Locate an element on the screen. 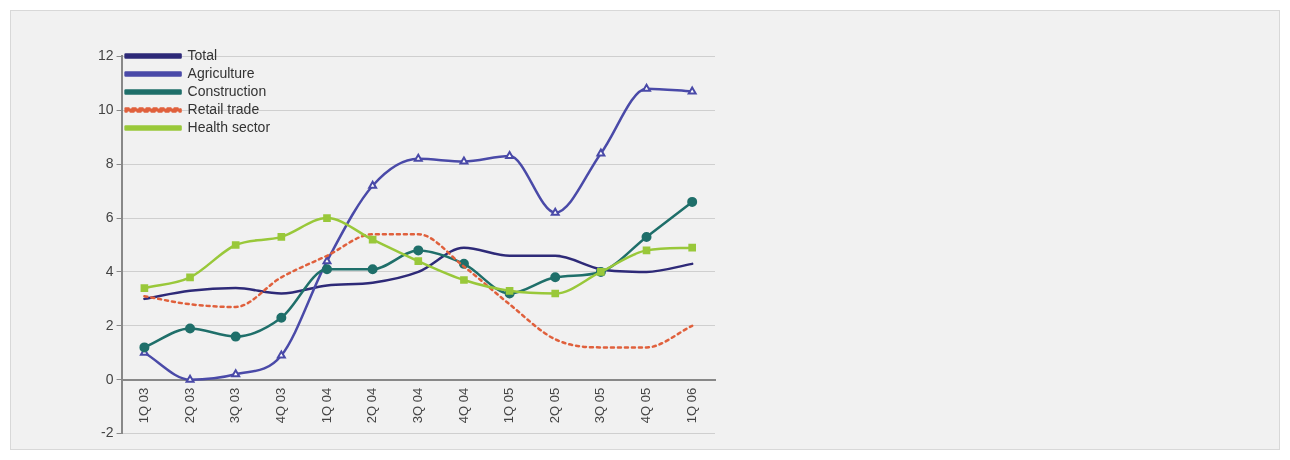 This screenshot has height=460, width=1290. x-tick-label: 3Q 03 is located at coordinates (235, 405).